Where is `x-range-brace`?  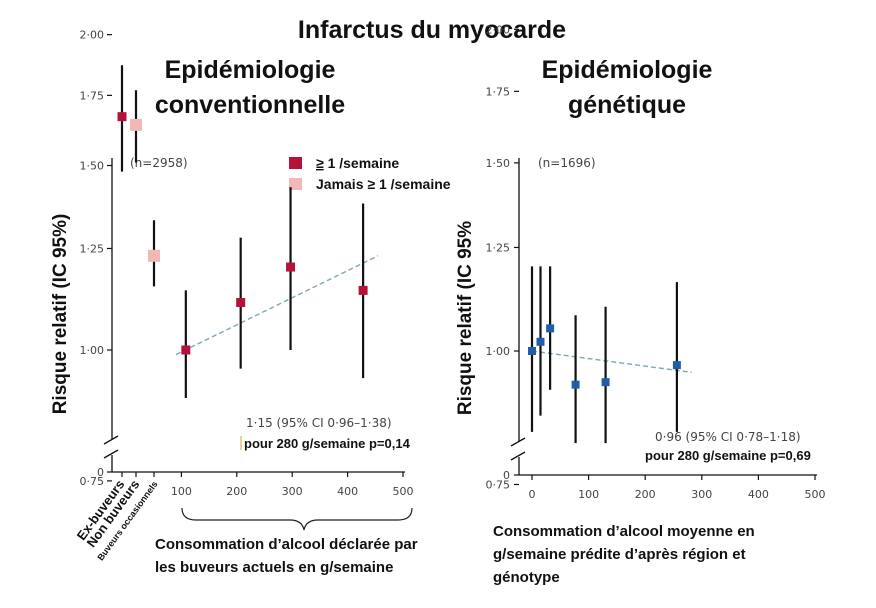
x-range-brace is located at coordinates (297, 519).